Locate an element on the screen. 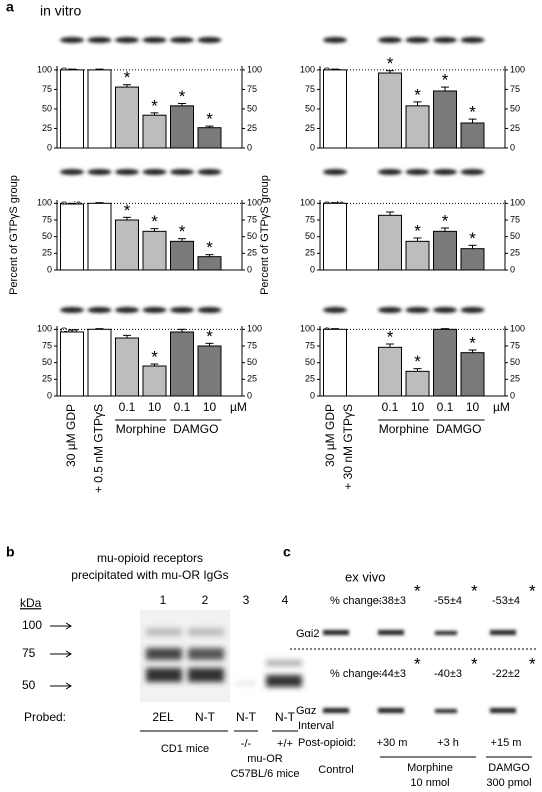 The height and width of the screenshot is (792, 542). change: -38±3 is located at coordinates (392, 601).